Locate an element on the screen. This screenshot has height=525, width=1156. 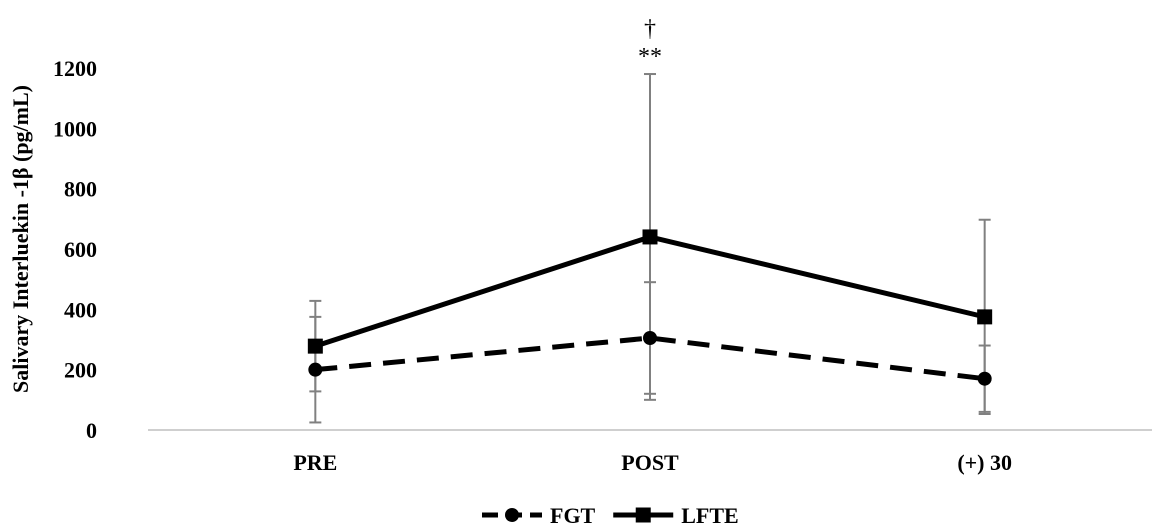
x-tick-label: PRE is located at coordinates (315, 462).